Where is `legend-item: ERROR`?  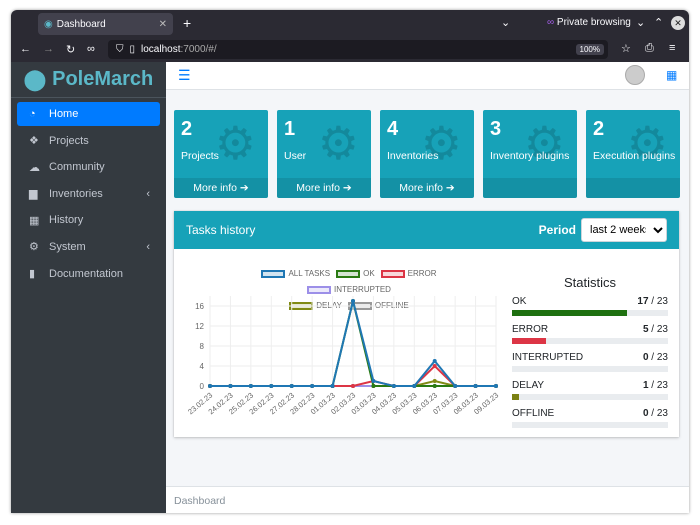 legend-item: ERROR is located at coordinates (408, 274).